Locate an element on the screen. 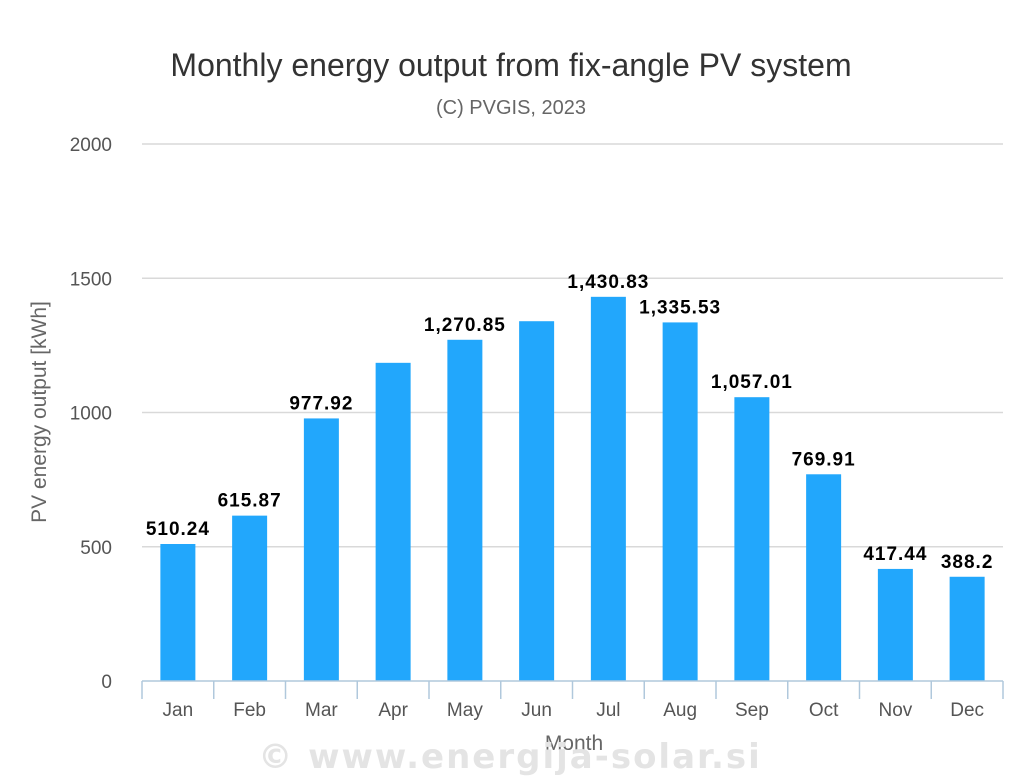 The image size is (1024, 783). x-tick-label: Apr is located at coordinates (393, 710).